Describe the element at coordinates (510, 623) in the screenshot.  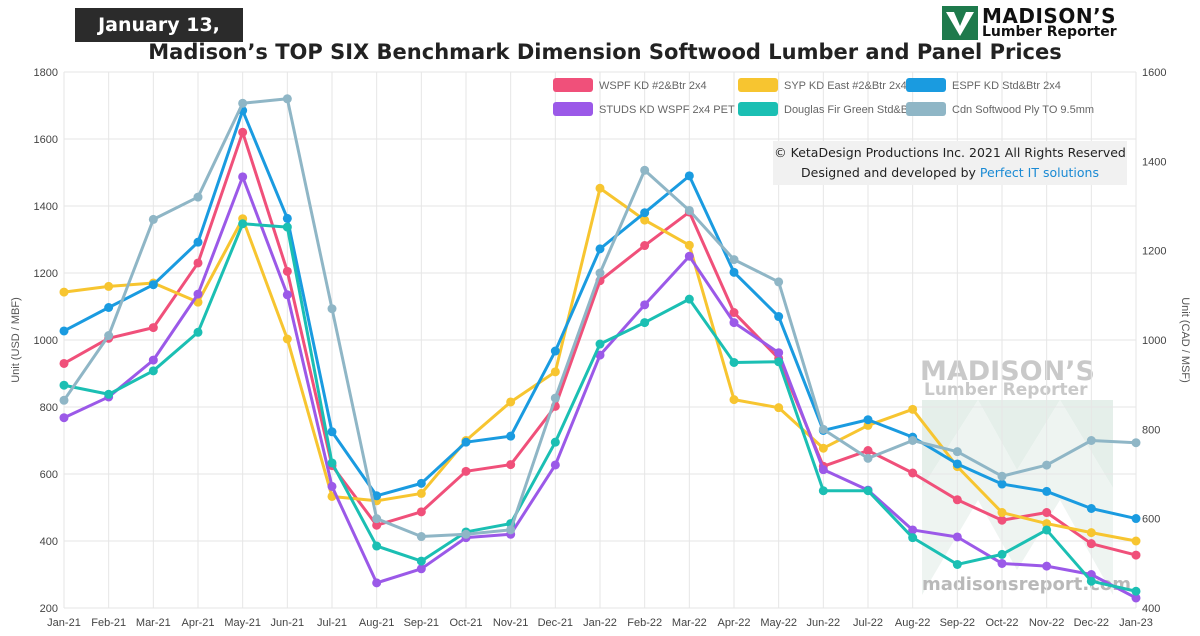
I see `x-tick-label: Nov-21` at that location.